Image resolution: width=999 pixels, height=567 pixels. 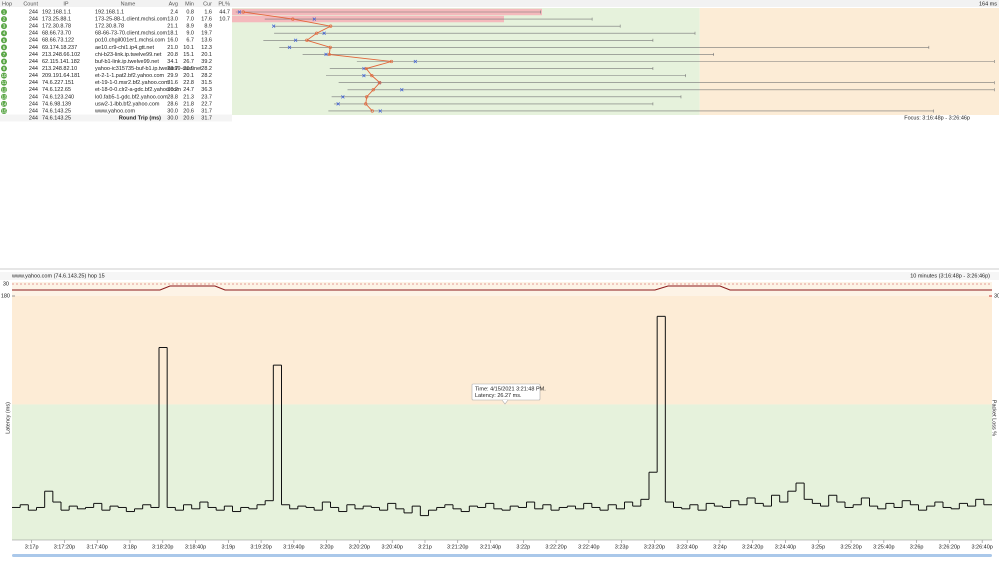 I want to click on avg-line, so click(x=317, y=61).